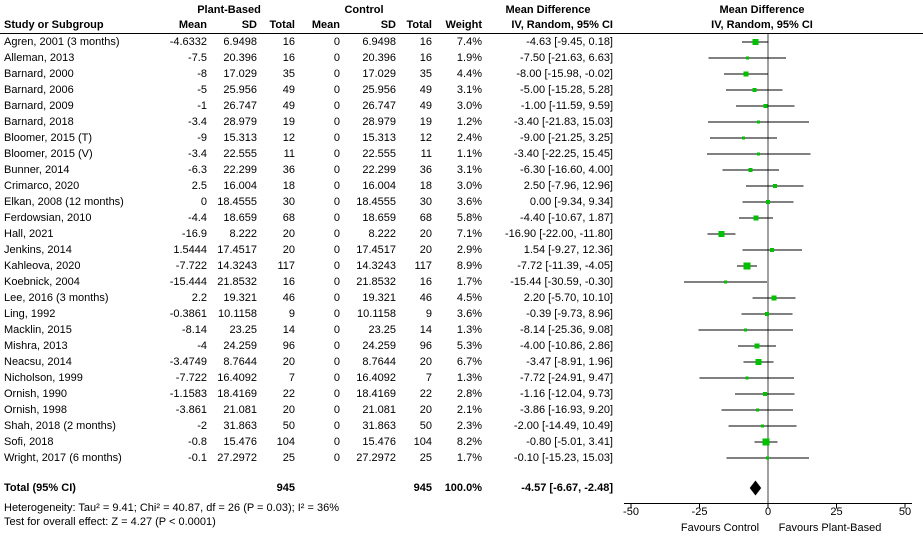 This screenshot has width=923, height=544. Describe the element at coordinates (336, 458) in the screenshot. I see `row-27-mean-control: 0` at that location.